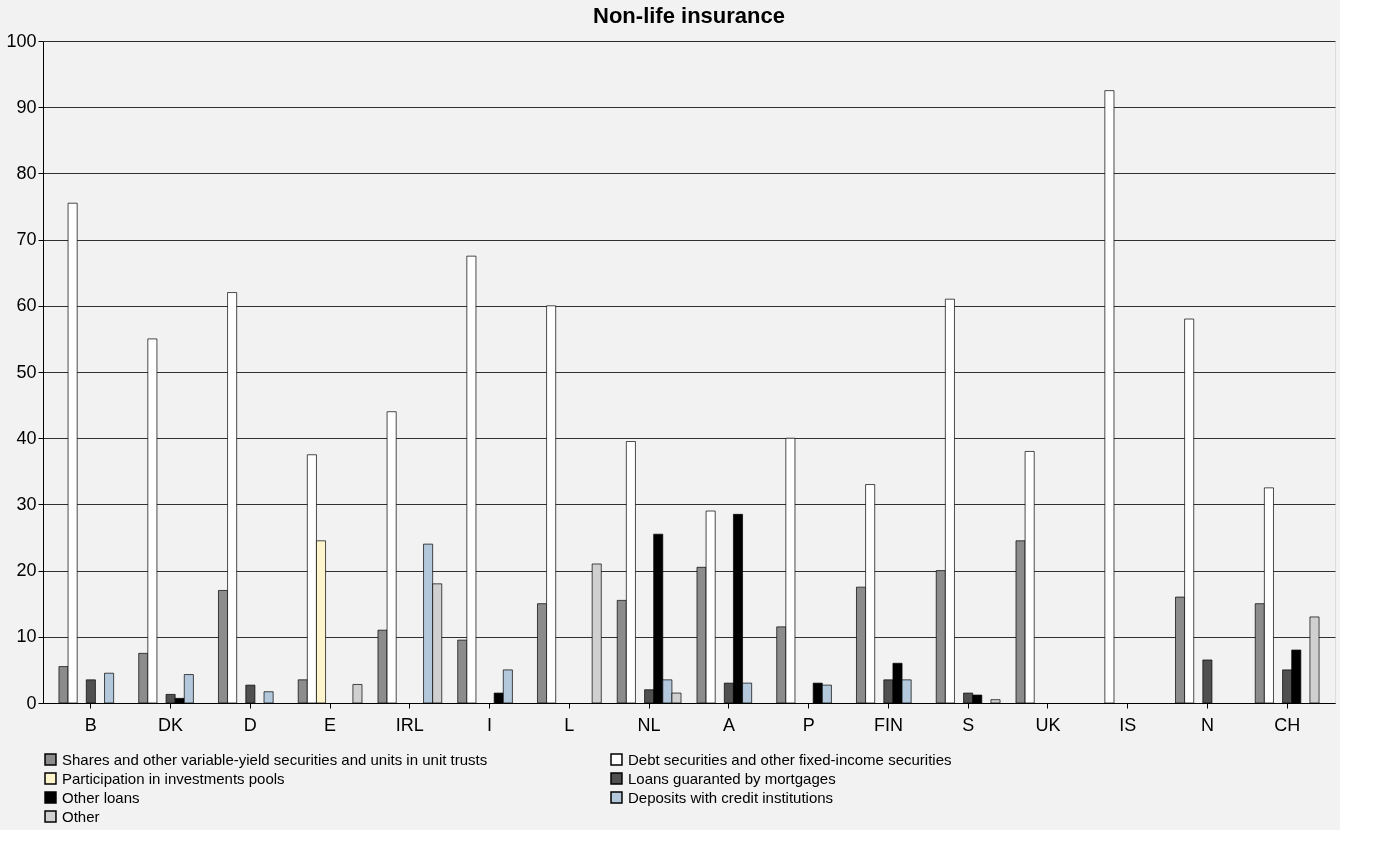 Image resolution: width=1376 pixels, height=850 pixels. I want to click on y-tick-label: 10, so click(26, 636).